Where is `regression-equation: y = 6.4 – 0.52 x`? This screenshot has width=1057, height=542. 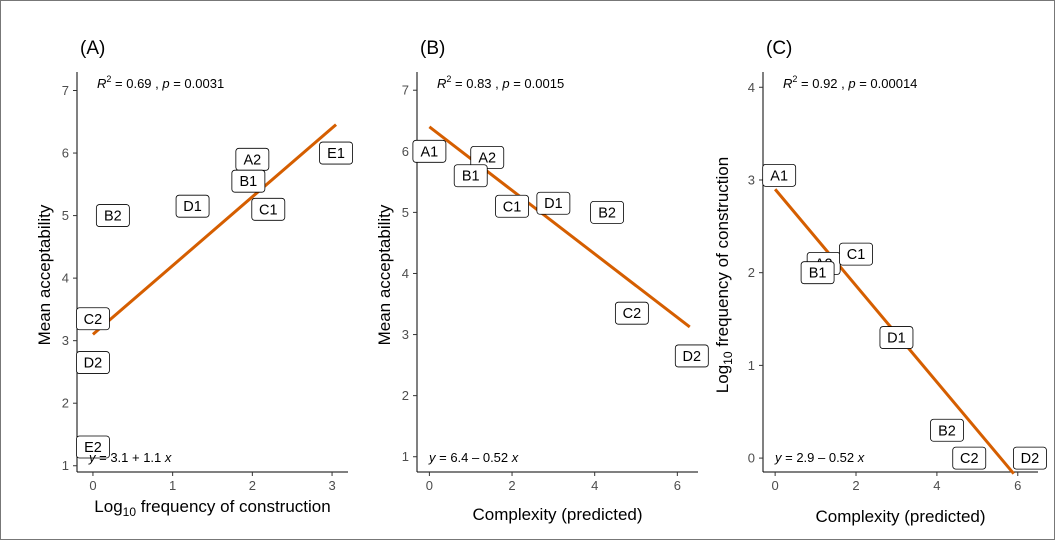 regression-equation: y = 6.4 – 0.52 x is located at coordinates (473, 457).